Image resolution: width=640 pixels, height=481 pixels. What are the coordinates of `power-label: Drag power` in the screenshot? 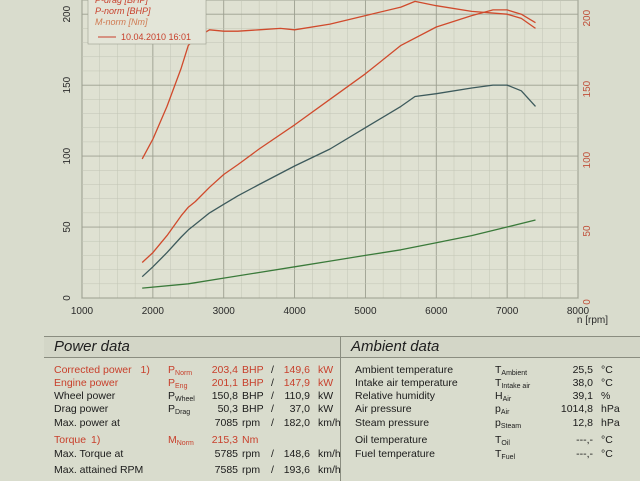 It's located at (81, 409).